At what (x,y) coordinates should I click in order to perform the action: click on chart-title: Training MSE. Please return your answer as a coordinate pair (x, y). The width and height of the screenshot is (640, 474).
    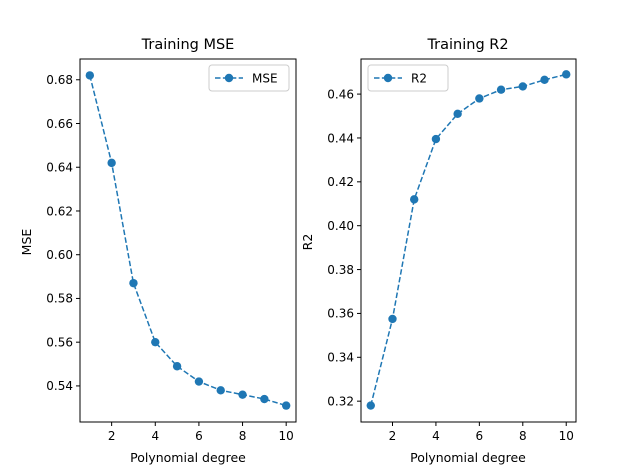
    Looking at the image, I should click on (188, 45).